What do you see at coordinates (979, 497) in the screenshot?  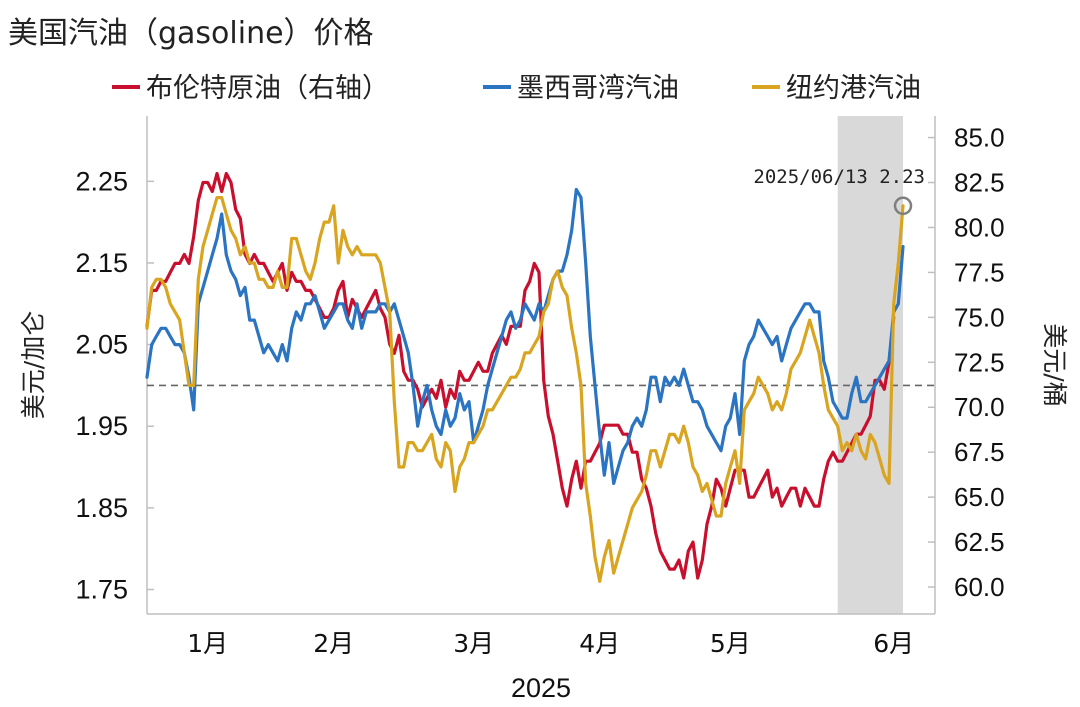 I see `right-tick-label-2: 65.0` at bounding box center [979, 497].